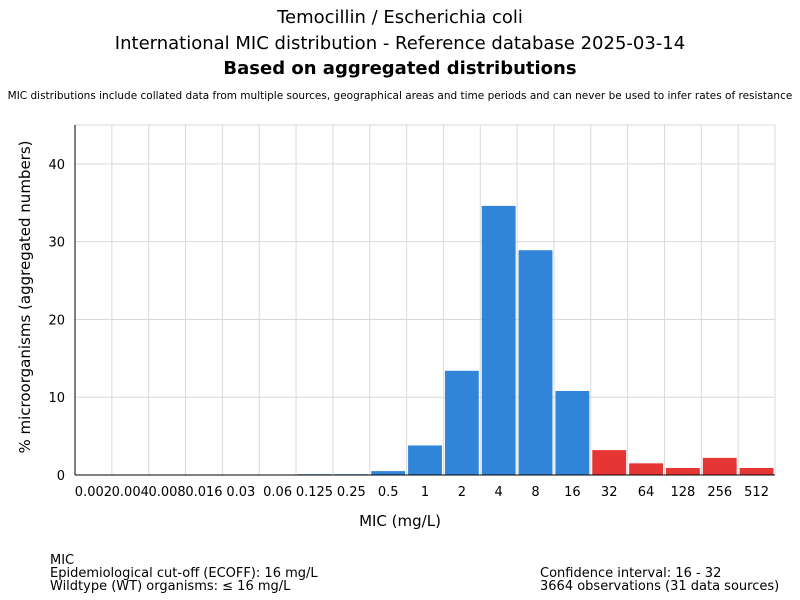 This screenshot has width=800, height=600. Describe the element at coordinates (170, 586) in the screenshot. I see `footer-wildtype: Wildtype (WT) organisms: ≤ 16 mg/L` at that location.